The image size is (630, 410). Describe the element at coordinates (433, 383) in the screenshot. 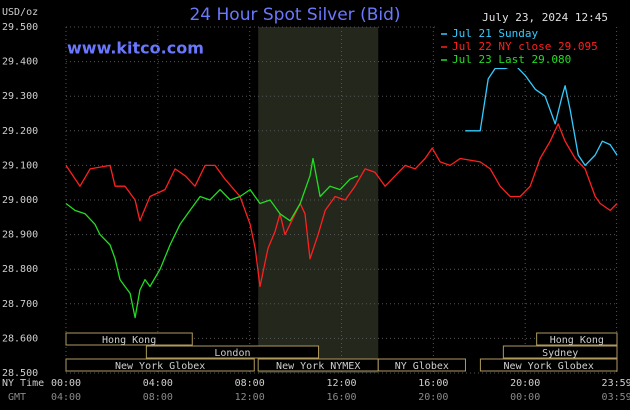

I see `x-tick-label: 16:00` at that location.